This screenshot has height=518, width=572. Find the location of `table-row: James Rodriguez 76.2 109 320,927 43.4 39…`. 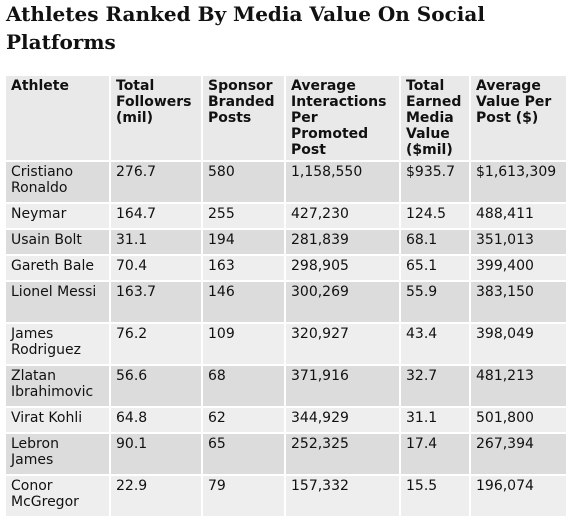

table-row: James Rodriguez 76.2 109 320,927 43.4 39… is located at coordinates (286, 345).